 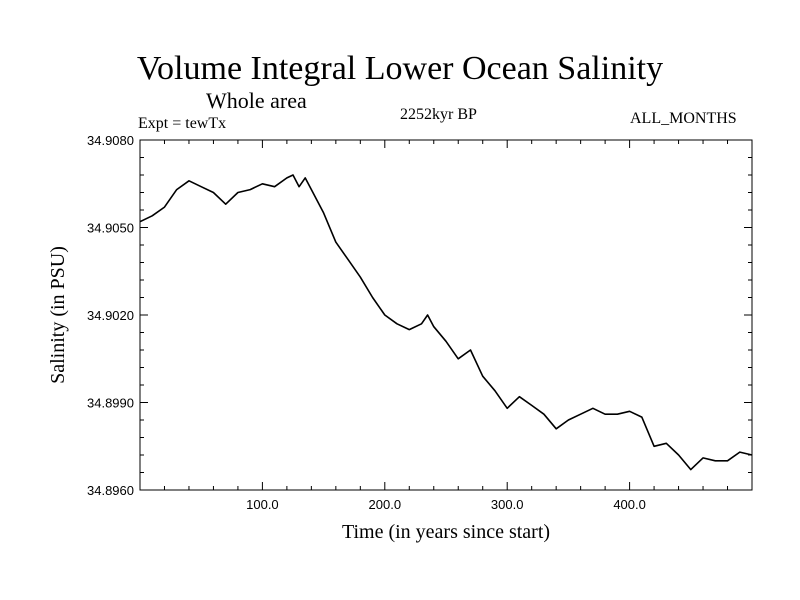 I want to click on y-tick-label: 34.8990, so click(x=110, y=403).